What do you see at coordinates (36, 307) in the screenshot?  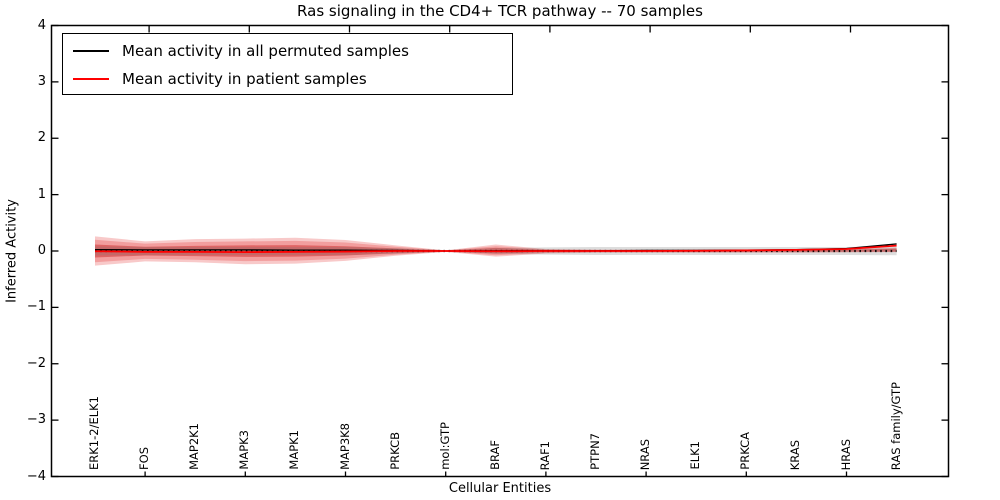 I see `y-tick-label: −1` at bounding box center [36, 307].